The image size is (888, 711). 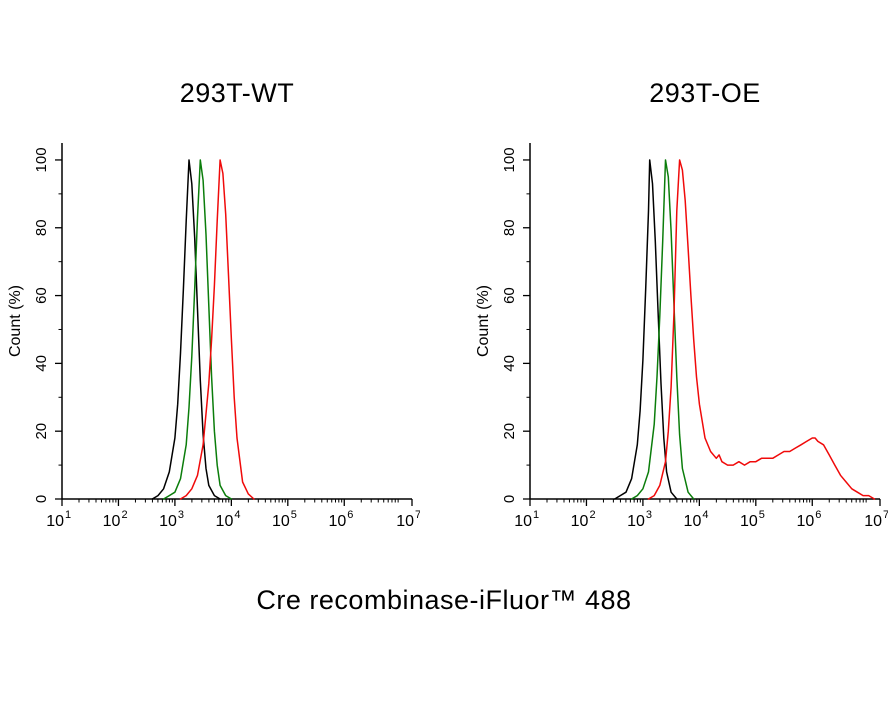 I want to click on panel-title-oe: 293T-OE, so click(x=705, y=93).